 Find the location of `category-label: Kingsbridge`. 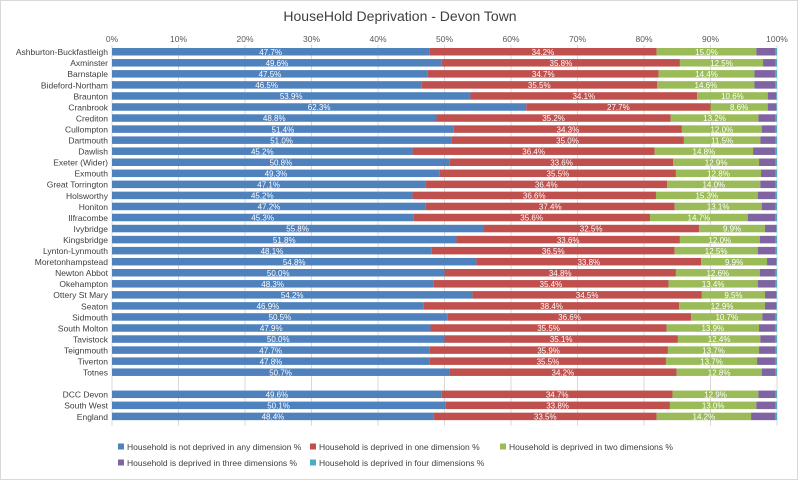

category-label: Kingsbridge is located at coordinates (85, 240).